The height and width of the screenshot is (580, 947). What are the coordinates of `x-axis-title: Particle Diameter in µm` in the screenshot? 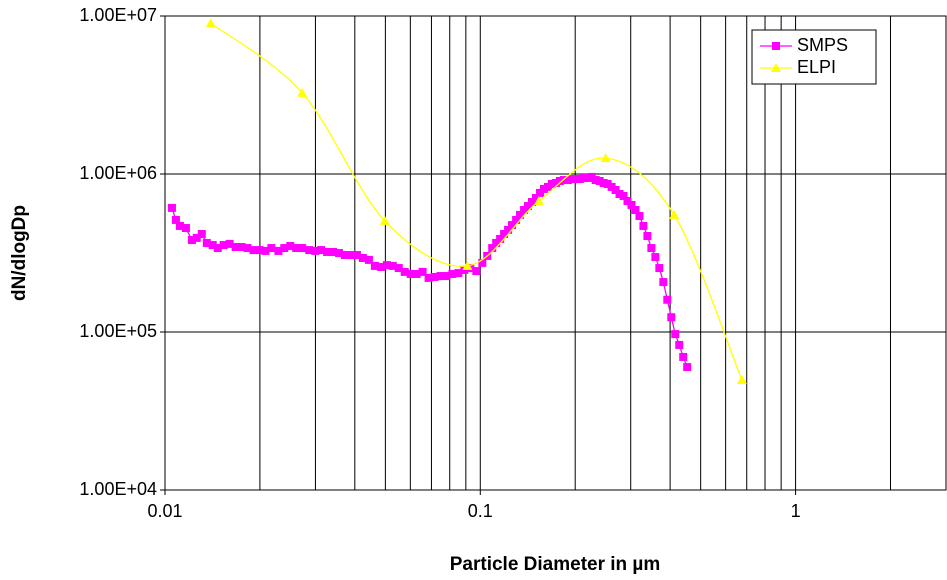 It's located at (555, 564).